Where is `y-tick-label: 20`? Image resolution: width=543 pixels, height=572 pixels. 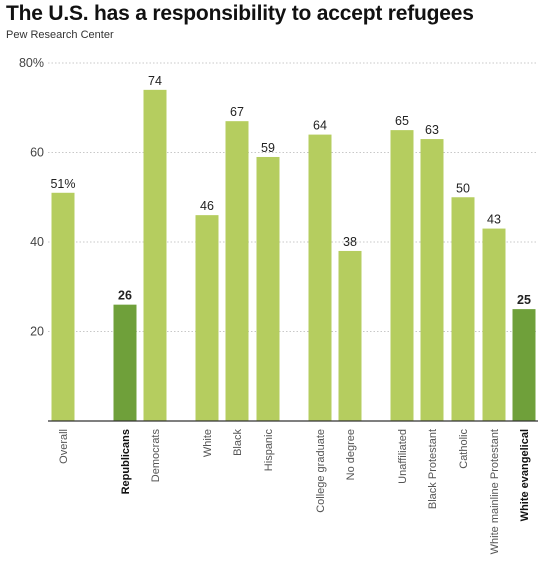 y-tick-label: 20 is located at coordinates (37, 332).